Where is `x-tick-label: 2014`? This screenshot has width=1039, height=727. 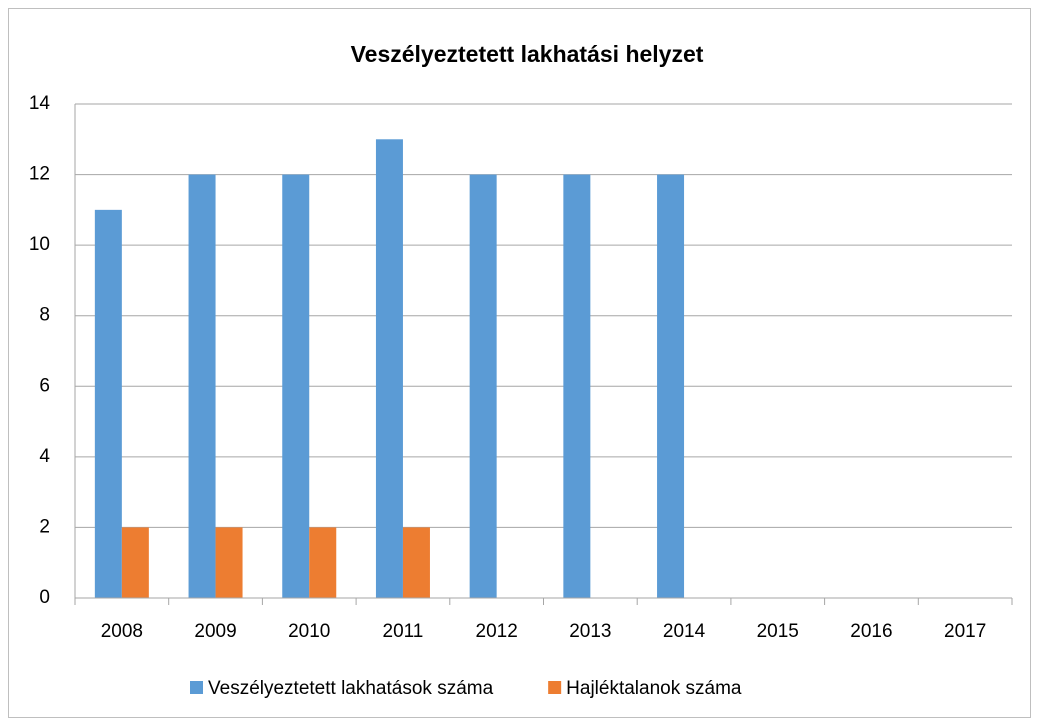
x-tick-label: 2014 is located at coordinates (684, 631).